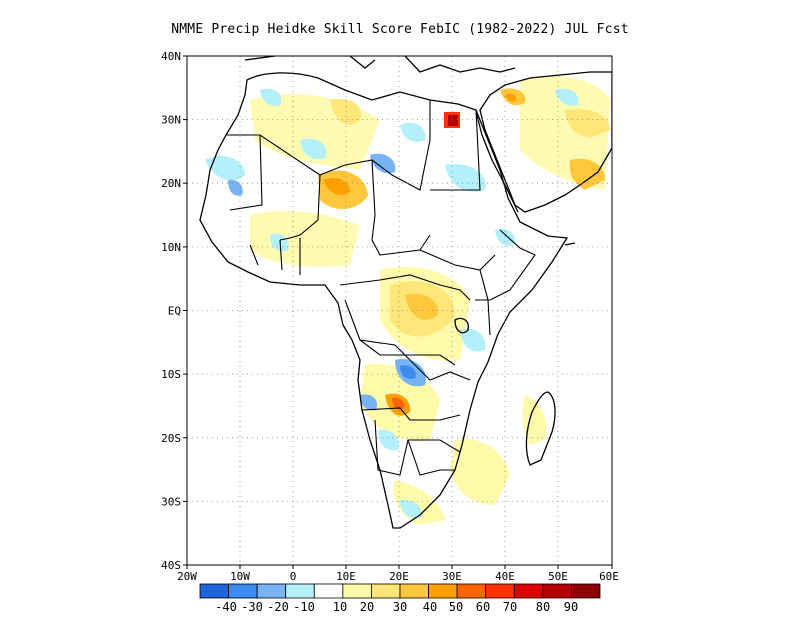  Describe the element at coordinates (278, 607) in the screenshot. I see `colorbar-label: -20` at that location.